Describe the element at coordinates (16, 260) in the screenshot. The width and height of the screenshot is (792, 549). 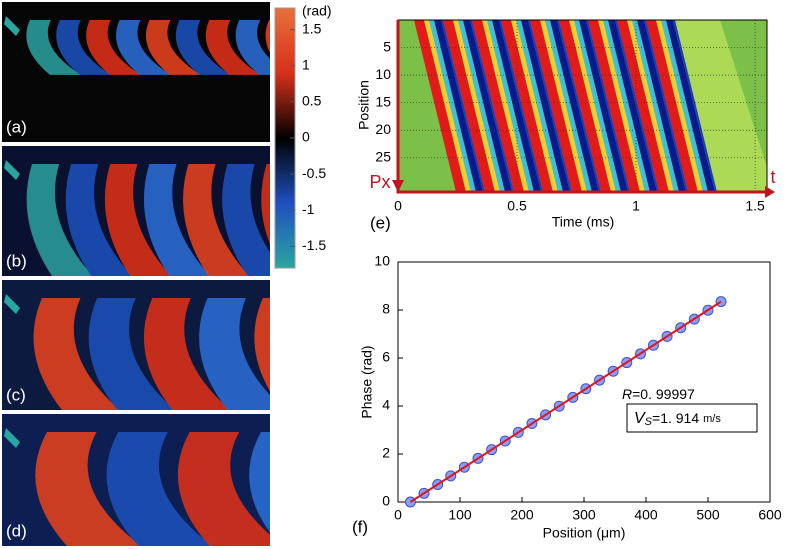
I see `panel-label: (b)` at that location.